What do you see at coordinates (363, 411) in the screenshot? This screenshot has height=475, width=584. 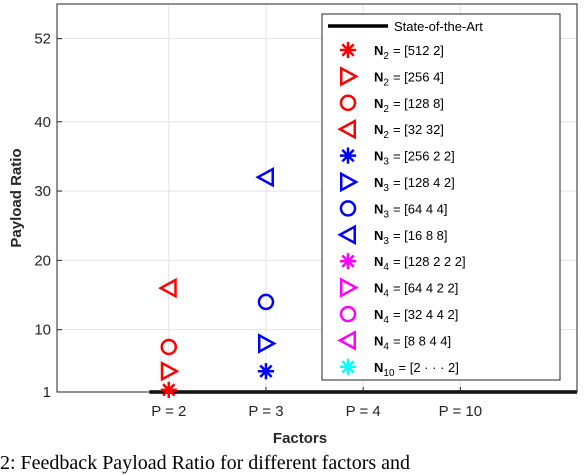 I see `x-tick-label: P = 4` at bounding box center [363, 411].